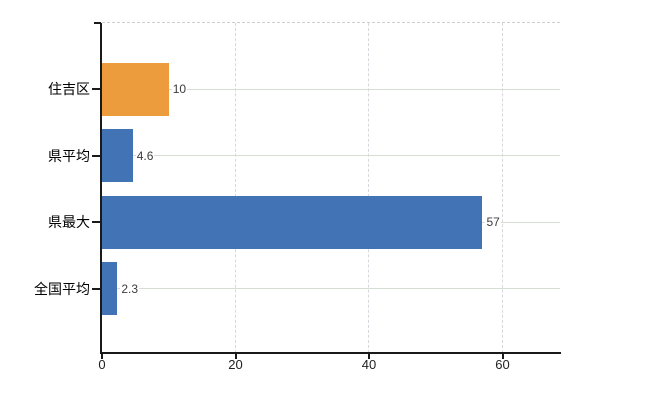  I want to click on bar-value-label: 4.6, so click(145, 155).